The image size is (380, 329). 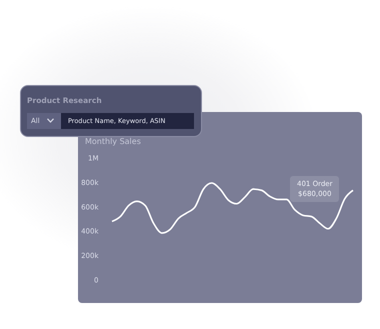 What do you see at coordinates (232, 208) in the screenshot?
I see `line-series` at bounding box center [232, 208].